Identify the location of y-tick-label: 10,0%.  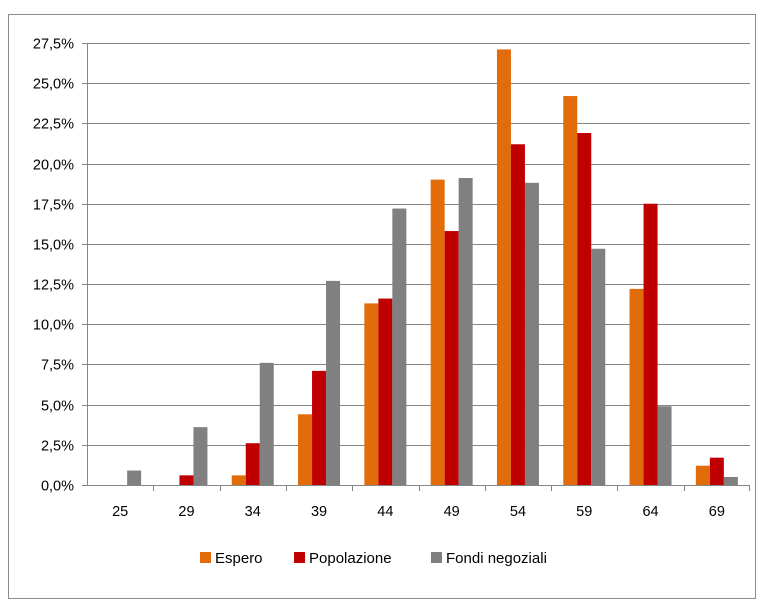
(53, 326).